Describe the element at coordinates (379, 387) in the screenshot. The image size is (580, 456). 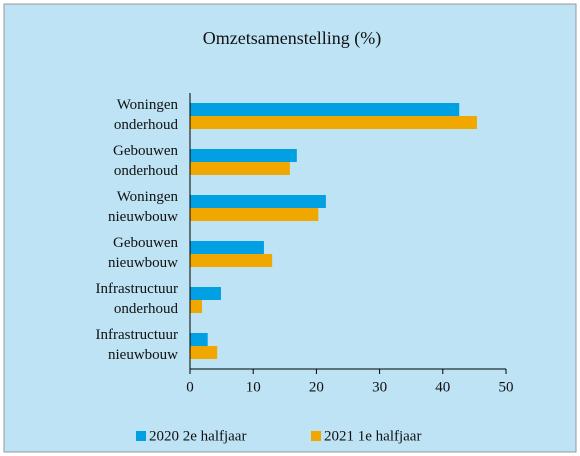
I see `x-tick-label: 30` at that location.